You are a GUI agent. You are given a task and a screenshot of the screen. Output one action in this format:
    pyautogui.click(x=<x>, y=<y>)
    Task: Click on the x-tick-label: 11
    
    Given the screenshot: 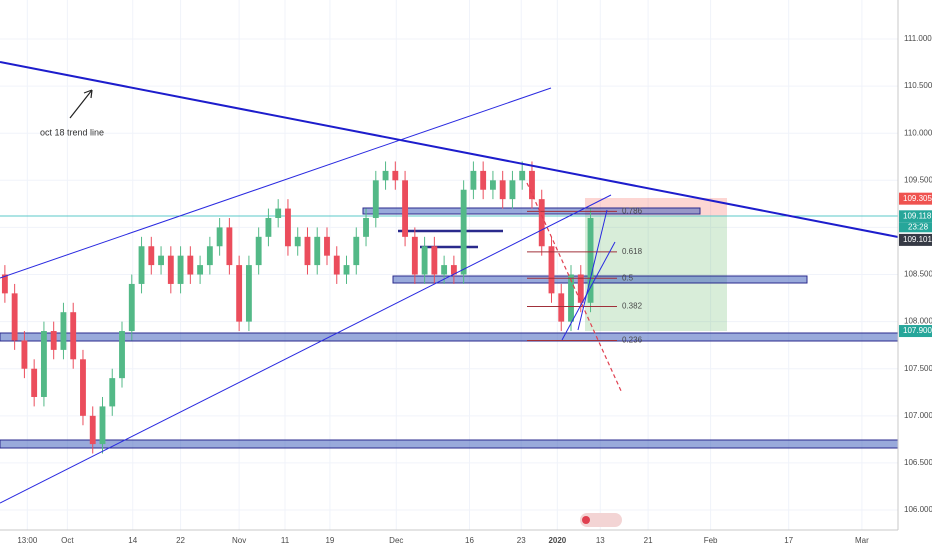 What is the action you would take?
    pyautogui.click(x=285, y=540)
    